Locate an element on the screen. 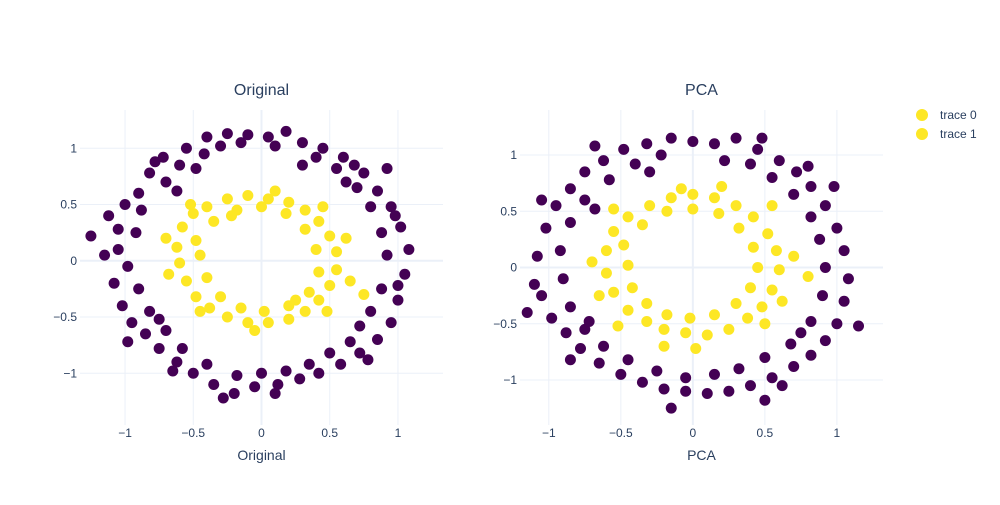 This screenshot has height=505, width=1000. y-tick-label: 0.5 is located at coordinates (508, 211).